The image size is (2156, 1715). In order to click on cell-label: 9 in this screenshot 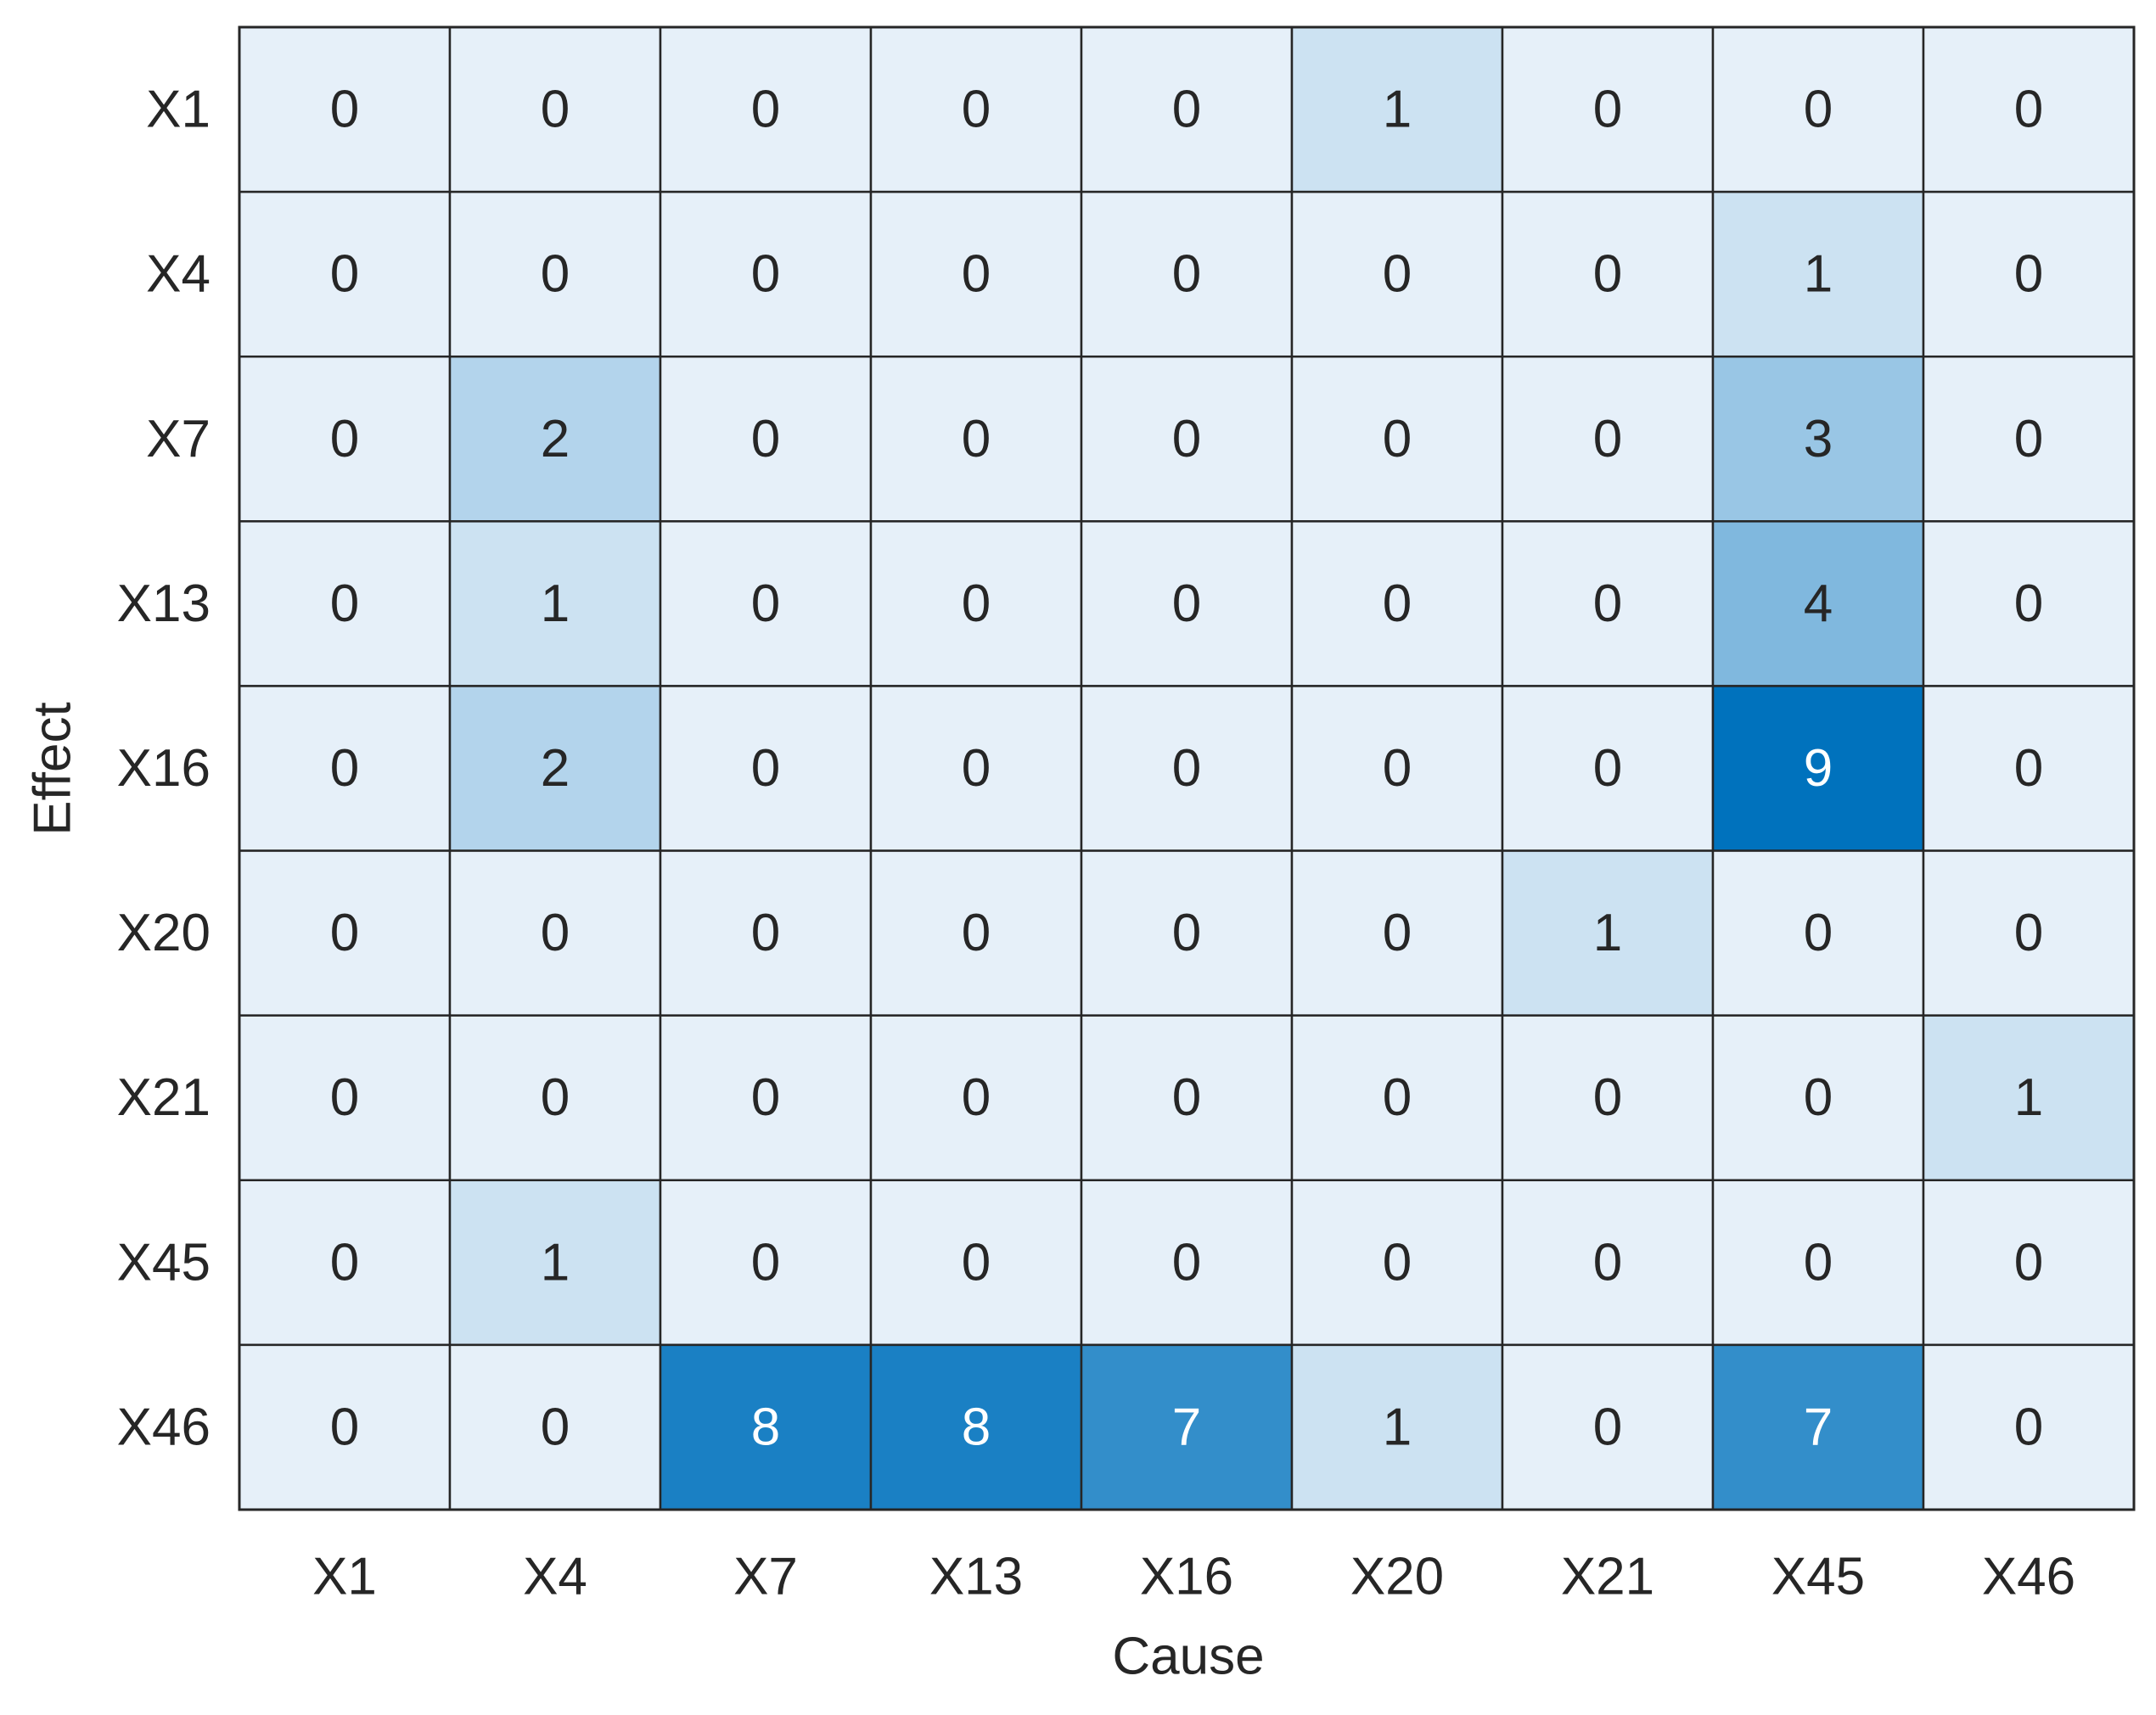, I will do `click(1818, 768)`.